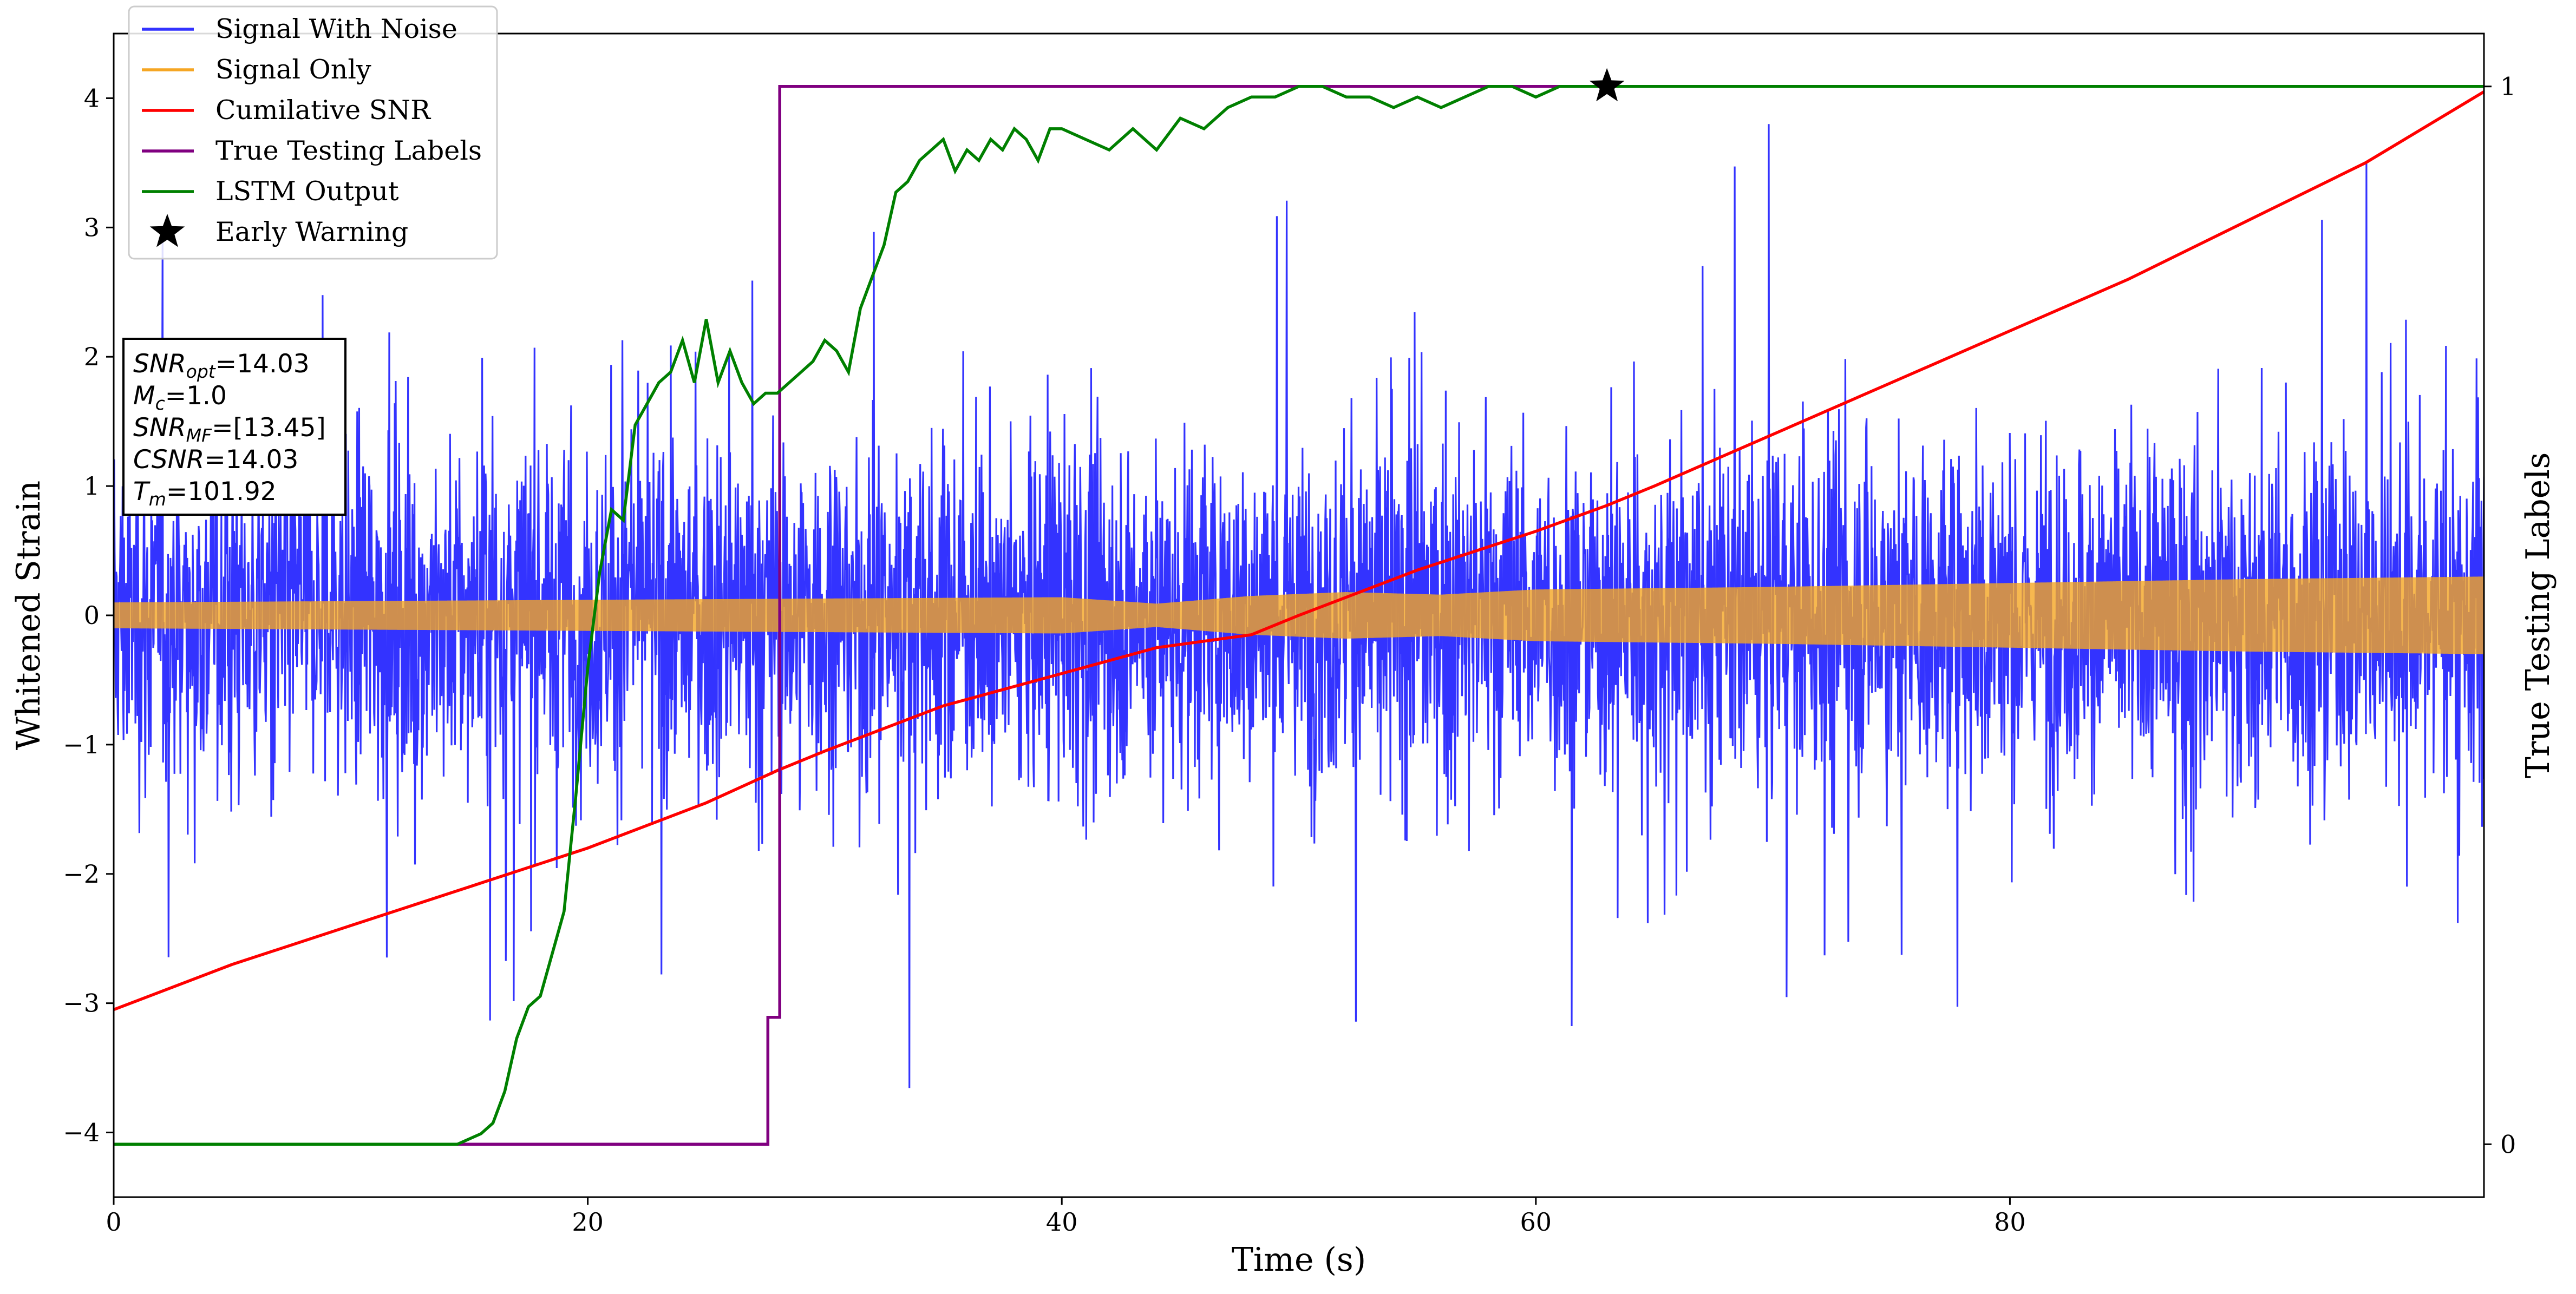 This screenshot has height=1294, width=2576. What do you see at coordinates (92, 615) in the screenshot?
I see `y-tick-label: 0` at bounding box center [92, 615].